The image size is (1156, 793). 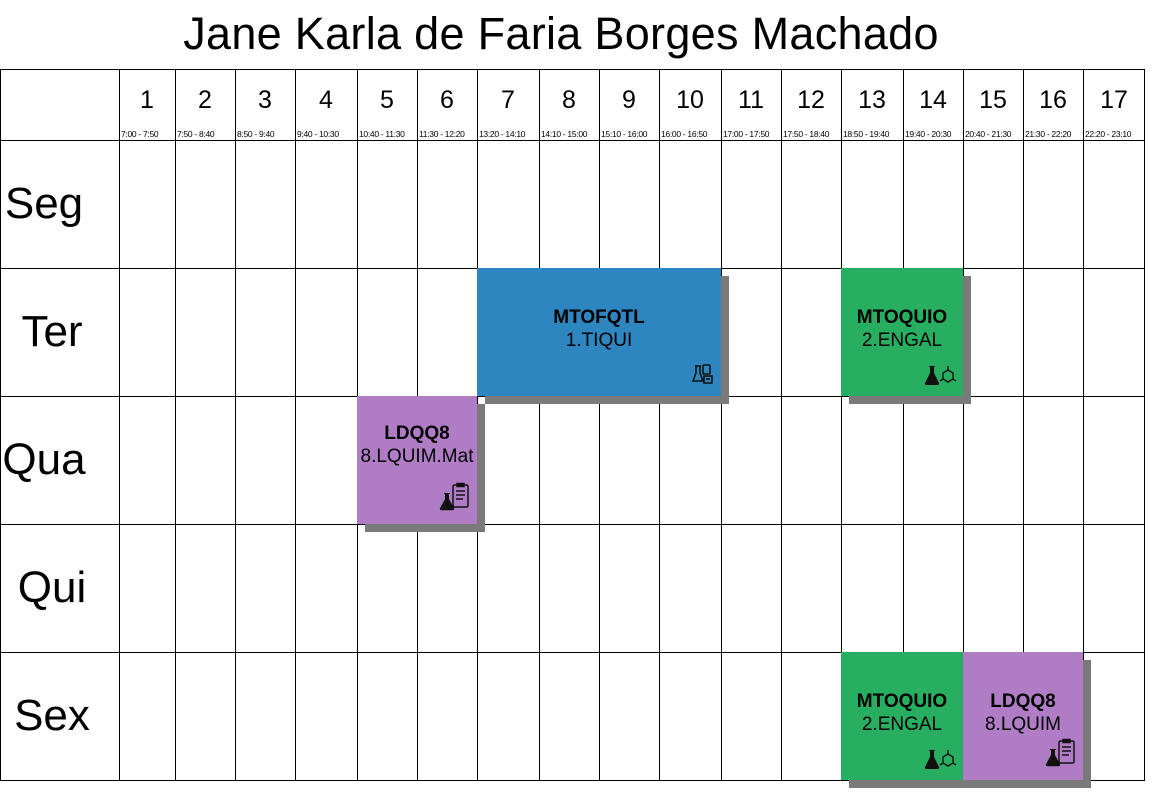 I want to click on class-block: MTOFQTL 1.TIQUI, so click(x=599, y=332).